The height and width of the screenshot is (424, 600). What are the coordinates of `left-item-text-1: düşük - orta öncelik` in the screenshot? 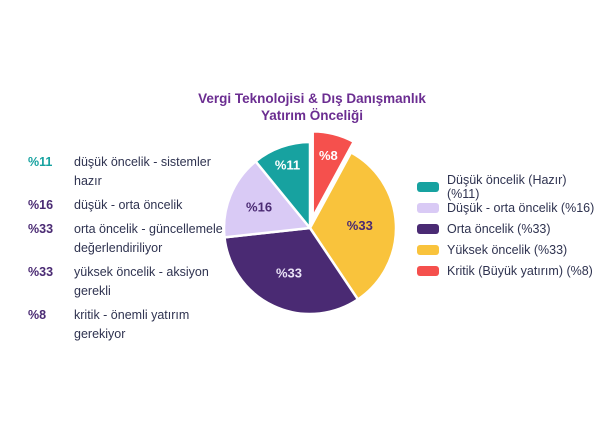 It's located at (128, 205).